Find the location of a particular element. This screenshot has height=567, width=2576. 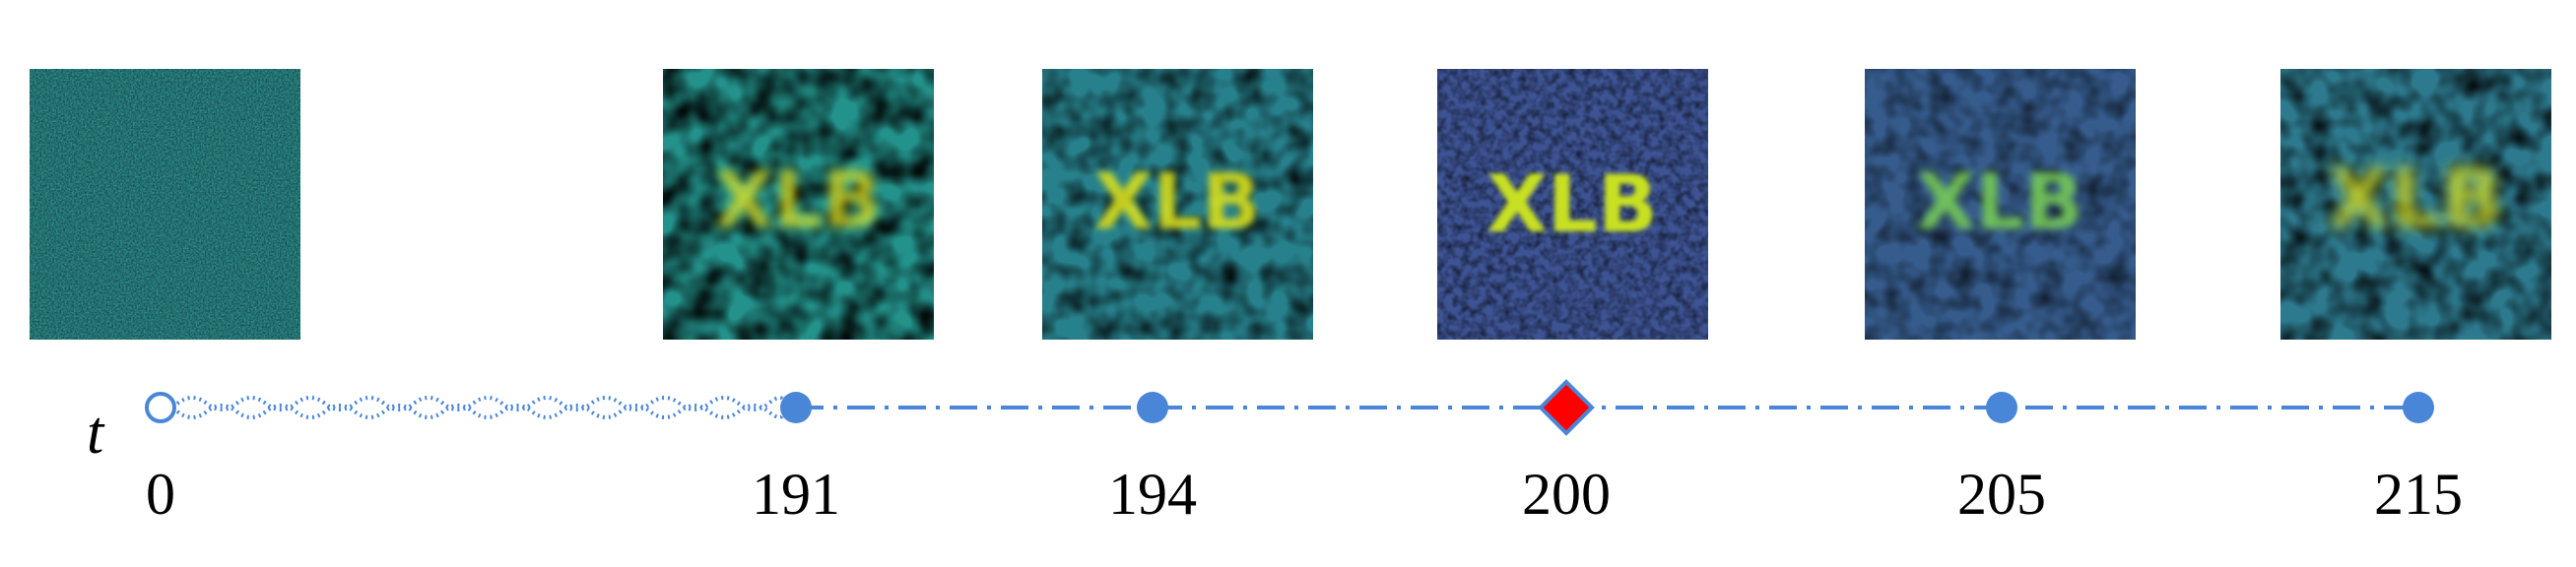

tick-label: 191 is located at coordinates (796, 494).